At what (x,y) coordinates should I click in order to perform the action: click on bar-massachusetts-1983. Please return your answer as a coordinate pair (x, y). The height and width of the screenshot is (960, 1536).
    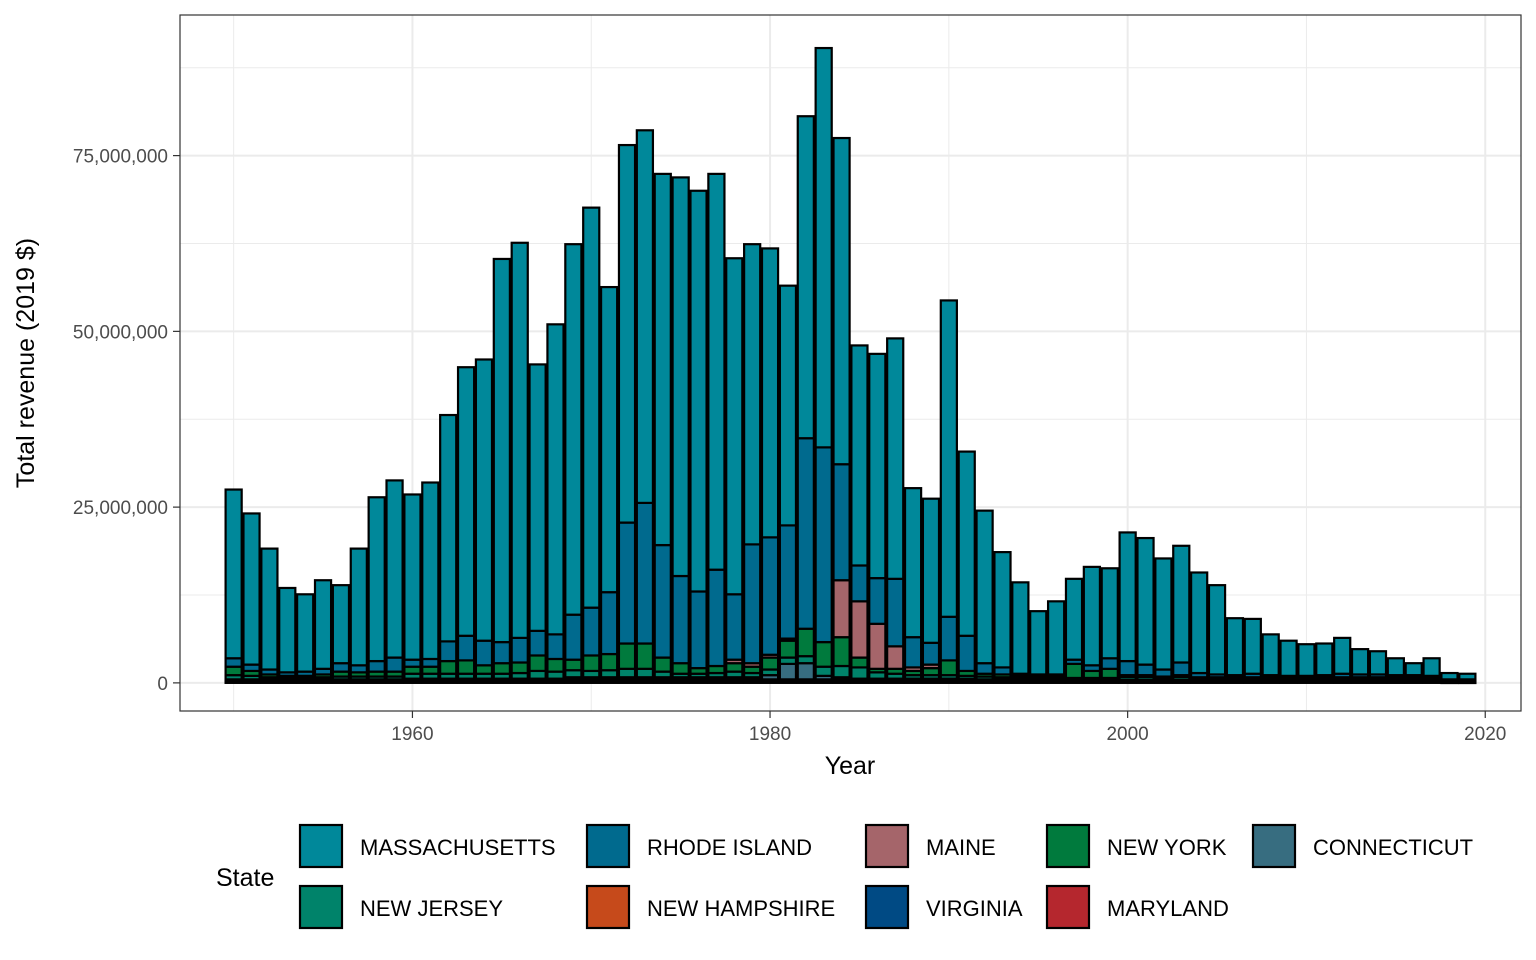
    Looking at the image, I should click on (823, 247).